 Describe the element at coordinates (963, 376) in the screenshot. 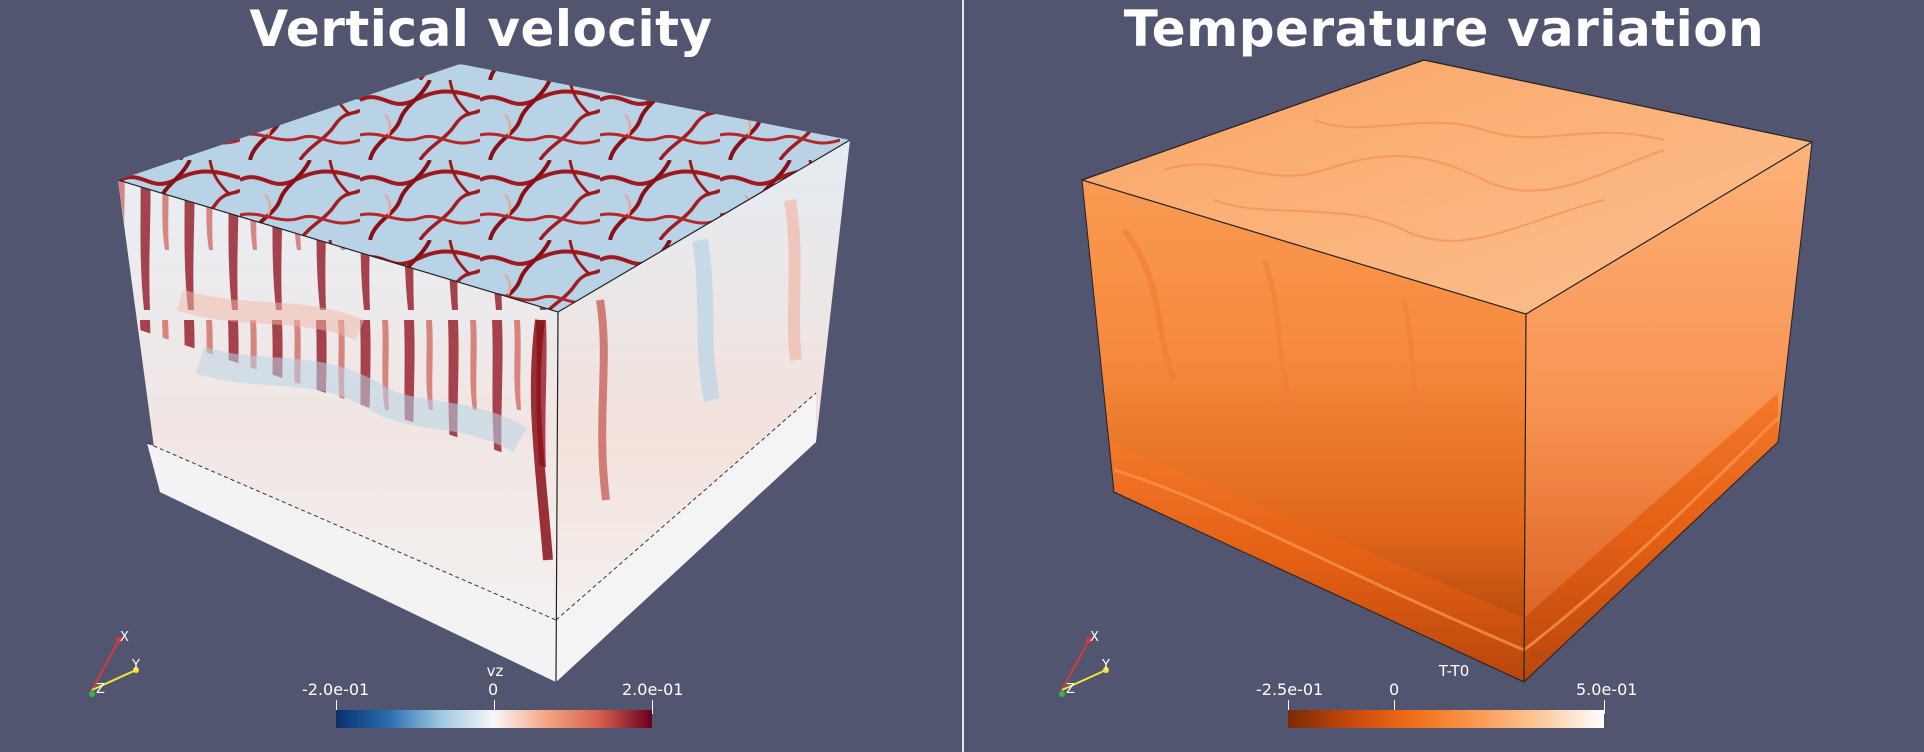

I see `view-divider` at that location.